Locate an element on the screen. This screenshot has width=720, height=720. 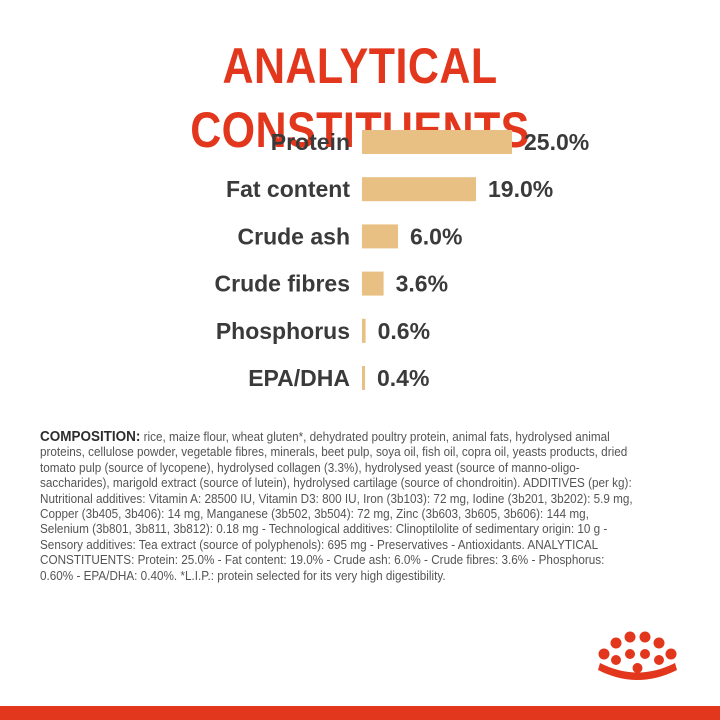
value-label: 19.0% is located at coordinates (520, 189).